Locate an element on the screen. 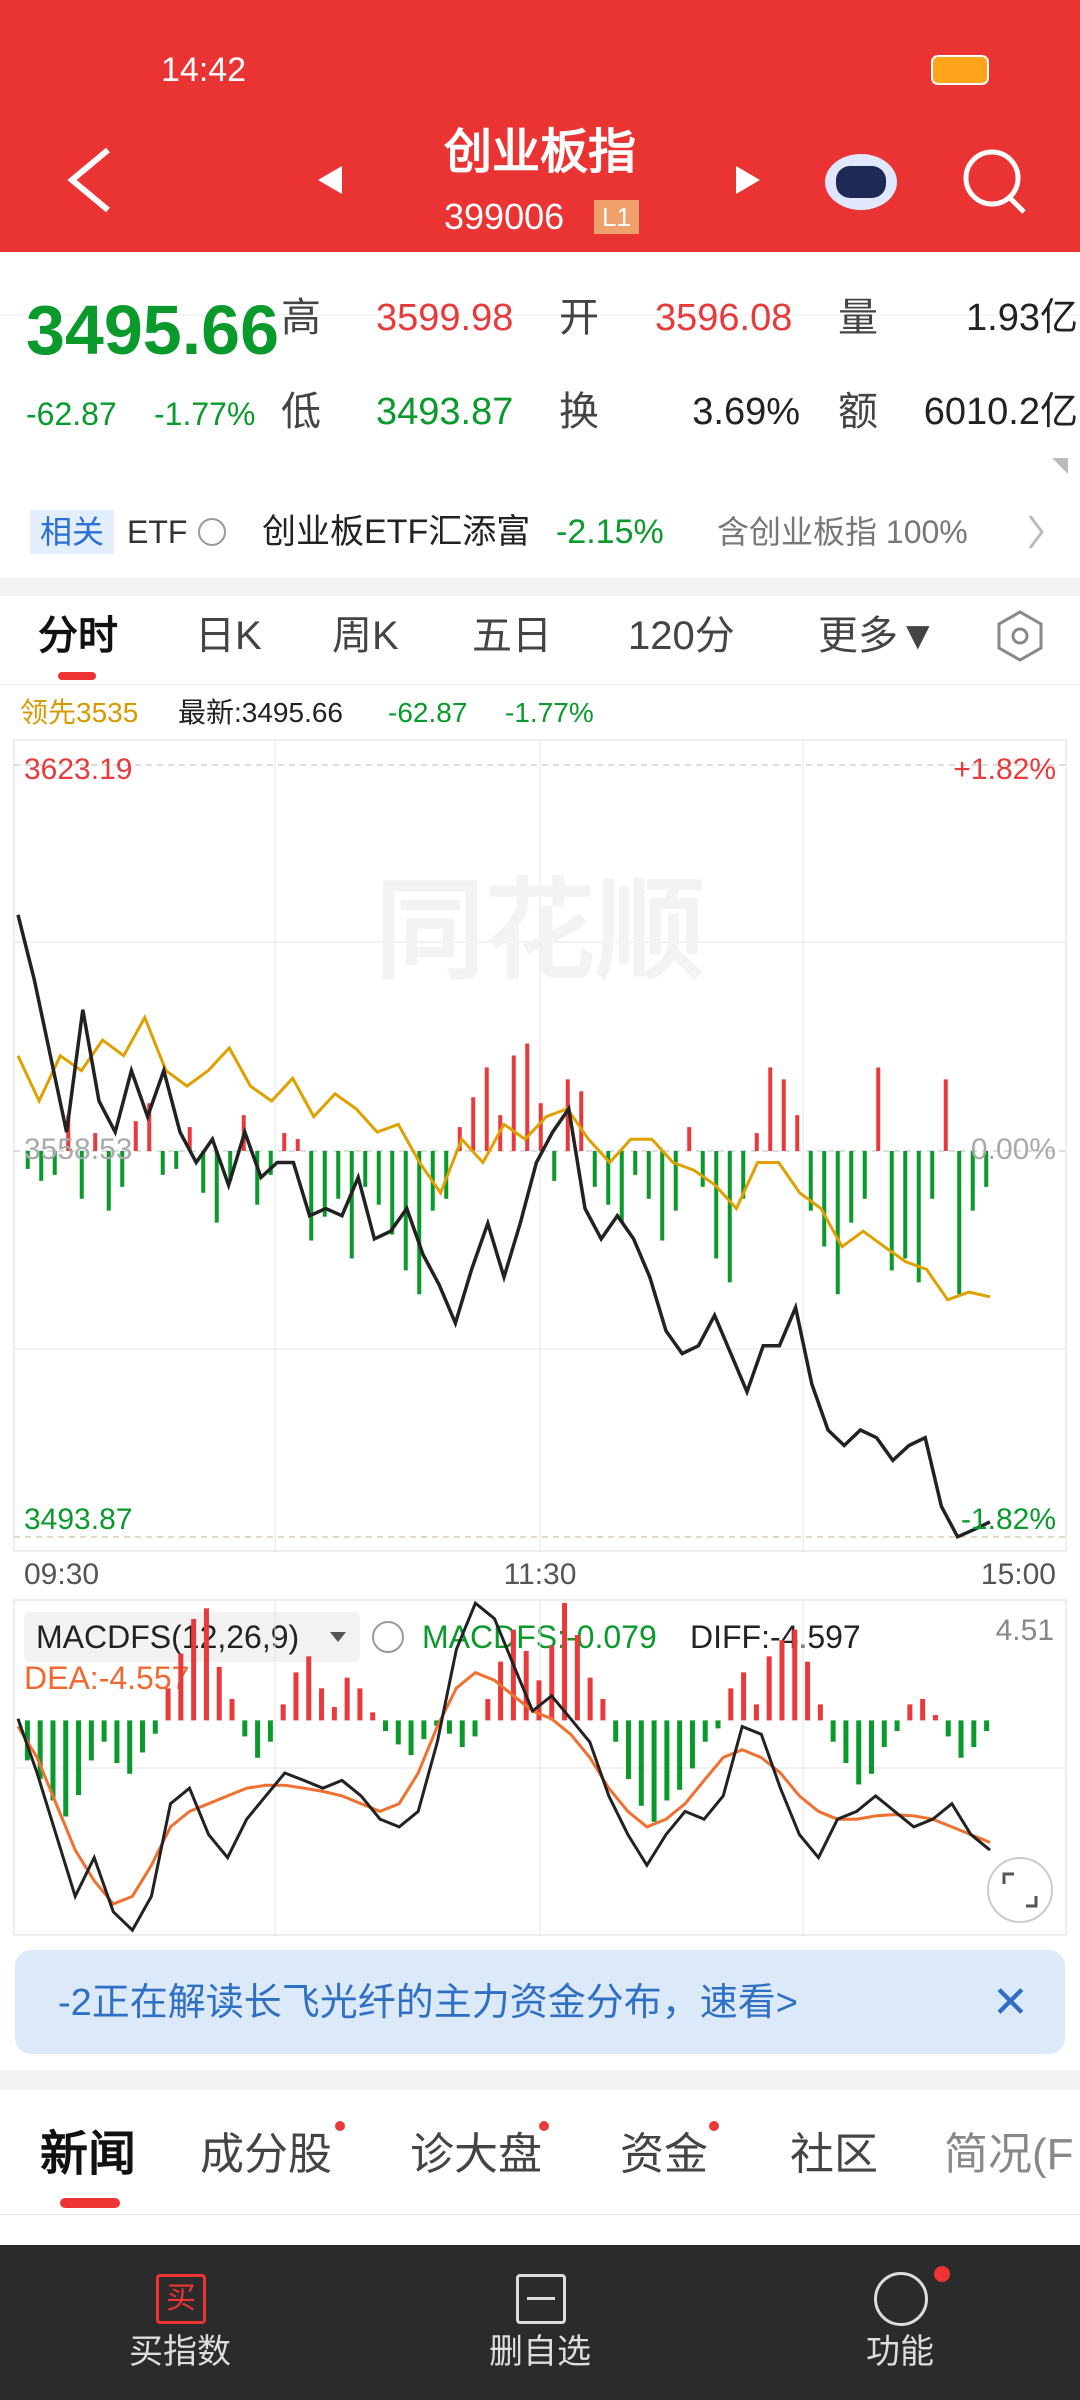  chart-tab: 日K is located at coordinates (228, 636).